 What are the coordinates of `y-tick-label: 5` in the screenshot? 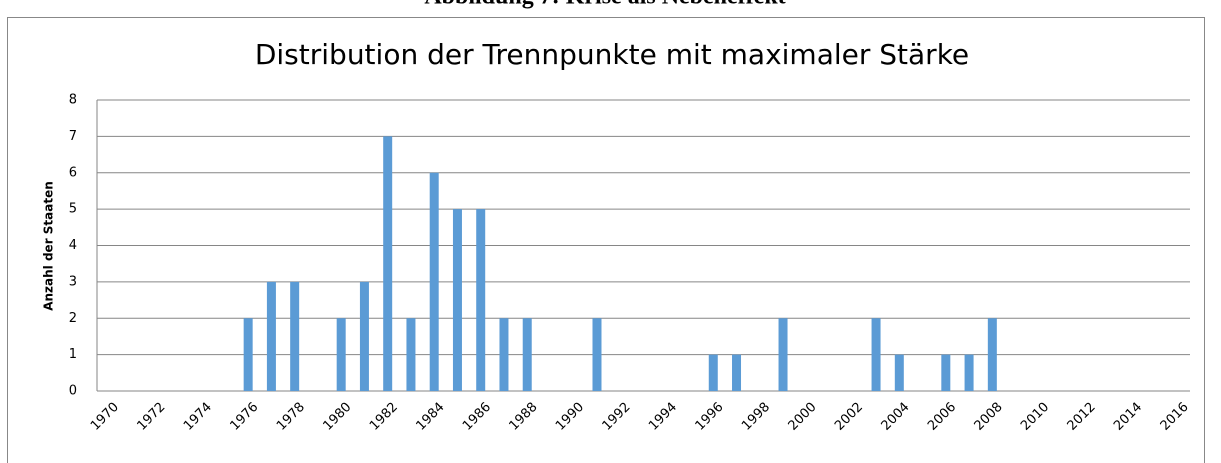 It's located at (73, 209).